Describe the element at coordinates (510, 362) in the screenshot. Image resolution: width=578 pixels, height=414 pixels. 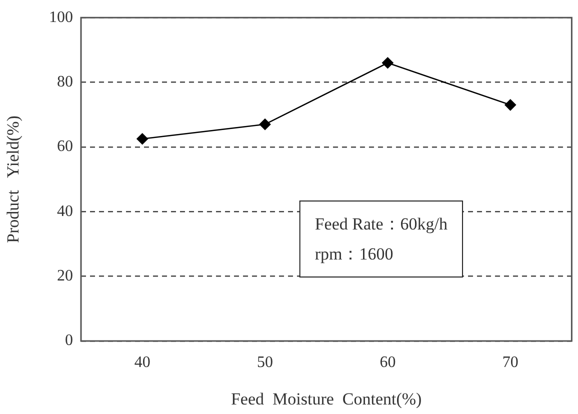
I see `x-tick-label: 70` at that location.